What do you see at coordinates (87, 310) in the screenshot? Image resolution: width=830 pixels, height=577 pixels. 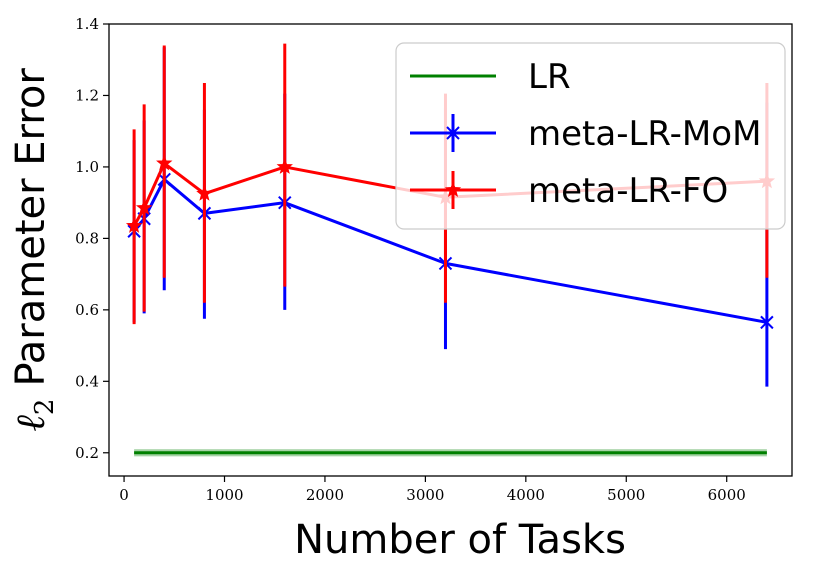 I see `y-tick-label: 0.6` at bounding box center [87, 310].